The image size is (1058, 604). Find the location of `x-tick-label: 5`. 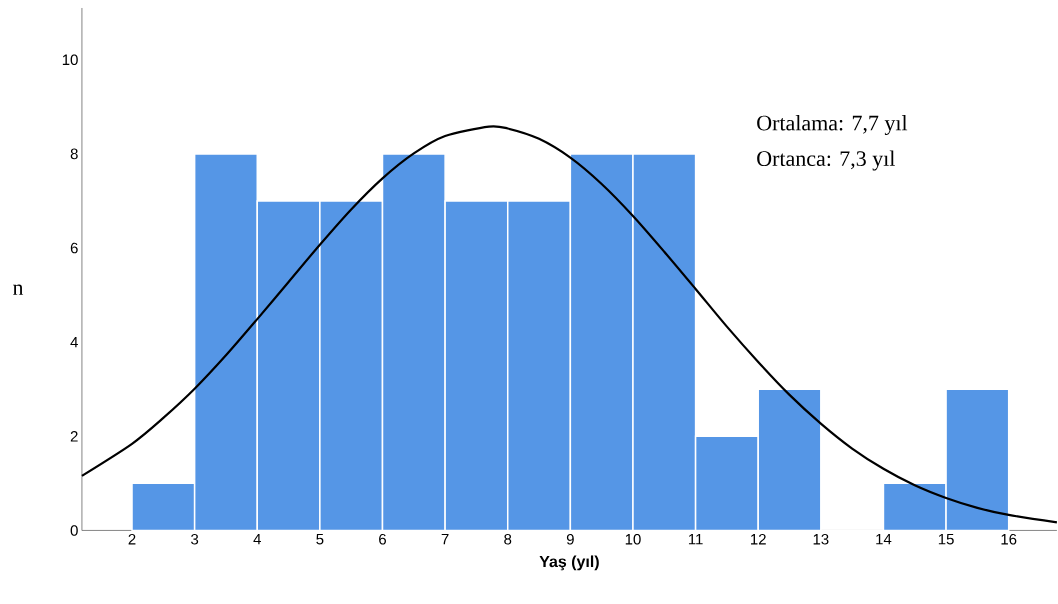

x-tick-label: 5 is located at coordinates (320, 539).